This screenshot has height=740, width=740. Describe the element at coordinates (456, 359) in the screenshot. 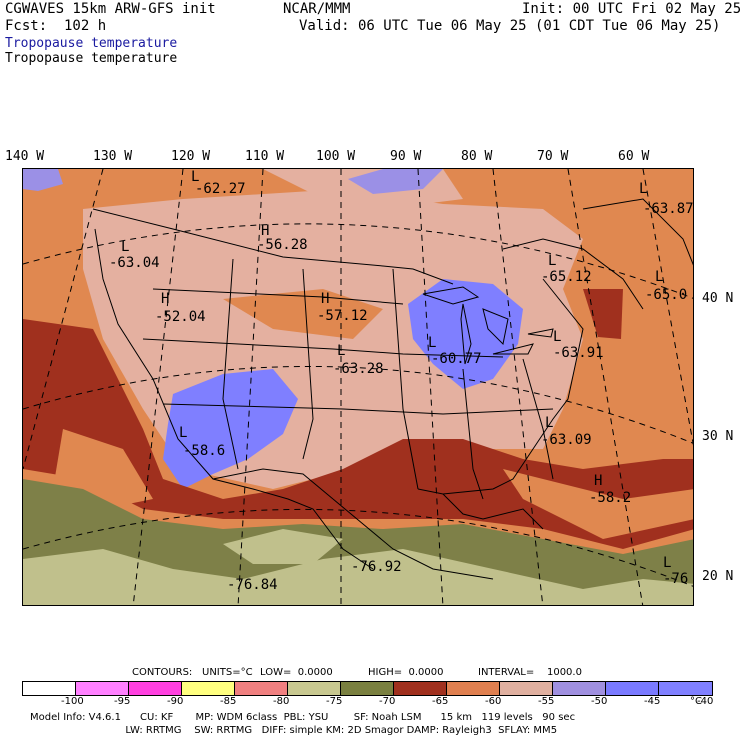

I see `extrema-value: -60.77` at that location.